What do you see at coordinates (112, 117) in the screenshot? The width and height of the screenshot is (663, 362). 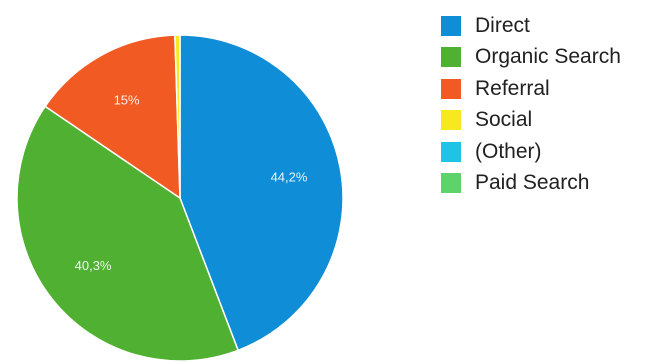 I see `pie-slice-referral` at bounding box center [112, 117].